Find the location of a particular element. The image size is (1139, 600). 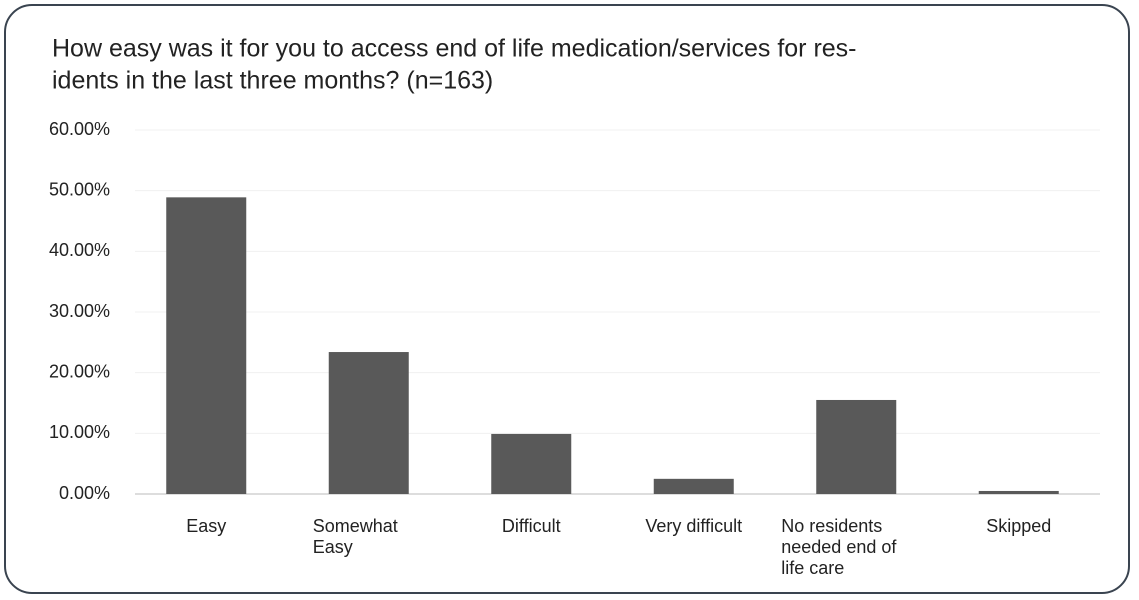

x-tick-label: Difficult is located at coordinates (531, 526).